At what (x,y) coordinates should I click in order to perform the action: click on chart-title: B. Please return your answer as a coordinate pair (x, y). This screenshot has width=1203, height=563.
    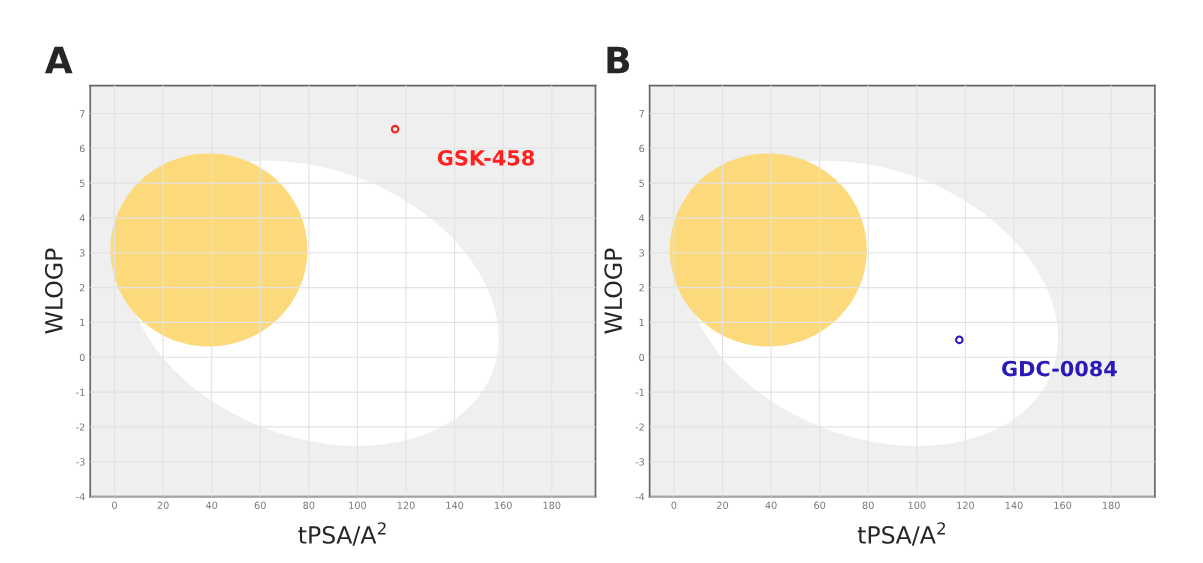
    Looking at the image, I should click on (618, 60).